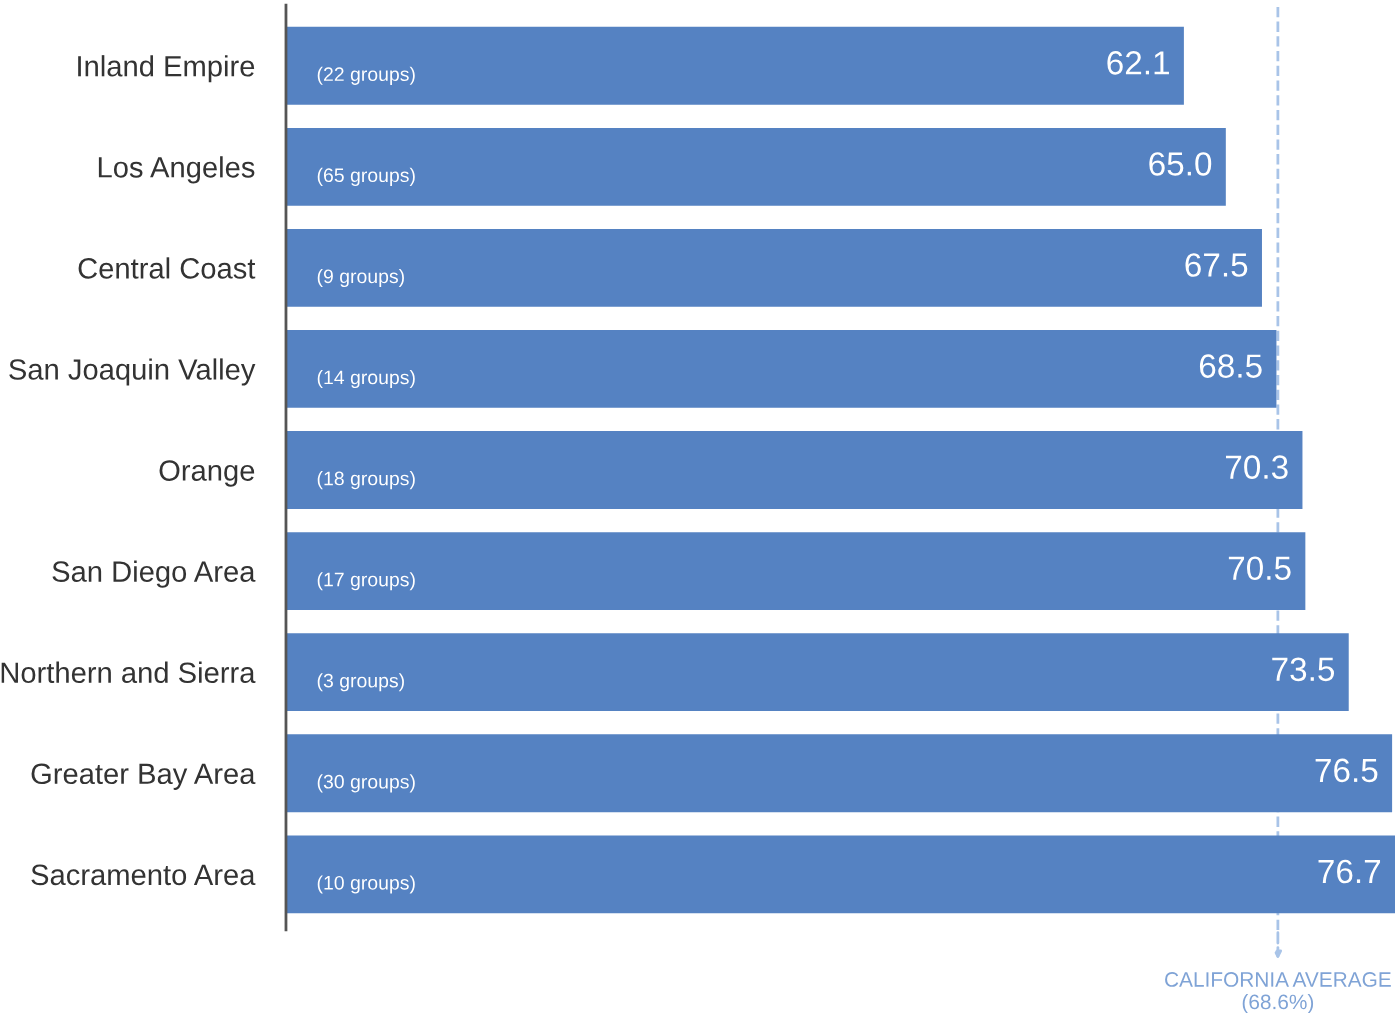 Image resolution: width=1395 pixels, height=1013 pixels. Describe the element at coordinates (1303, 669) in the screenshot. I see `data-label: 73.5` at that location.